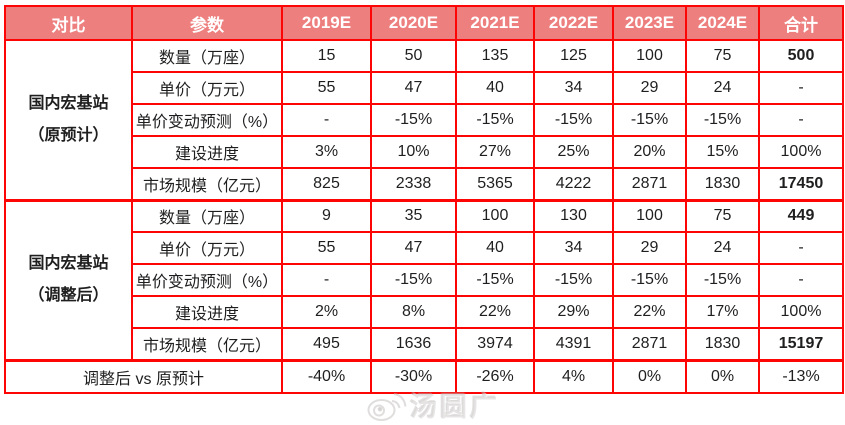 The height and width of the screenshot is (425, 845). What do you see at coordinates (495, 152) in the screenshot?
I see `value-cell: 27%` at bounding box center [495, 152].